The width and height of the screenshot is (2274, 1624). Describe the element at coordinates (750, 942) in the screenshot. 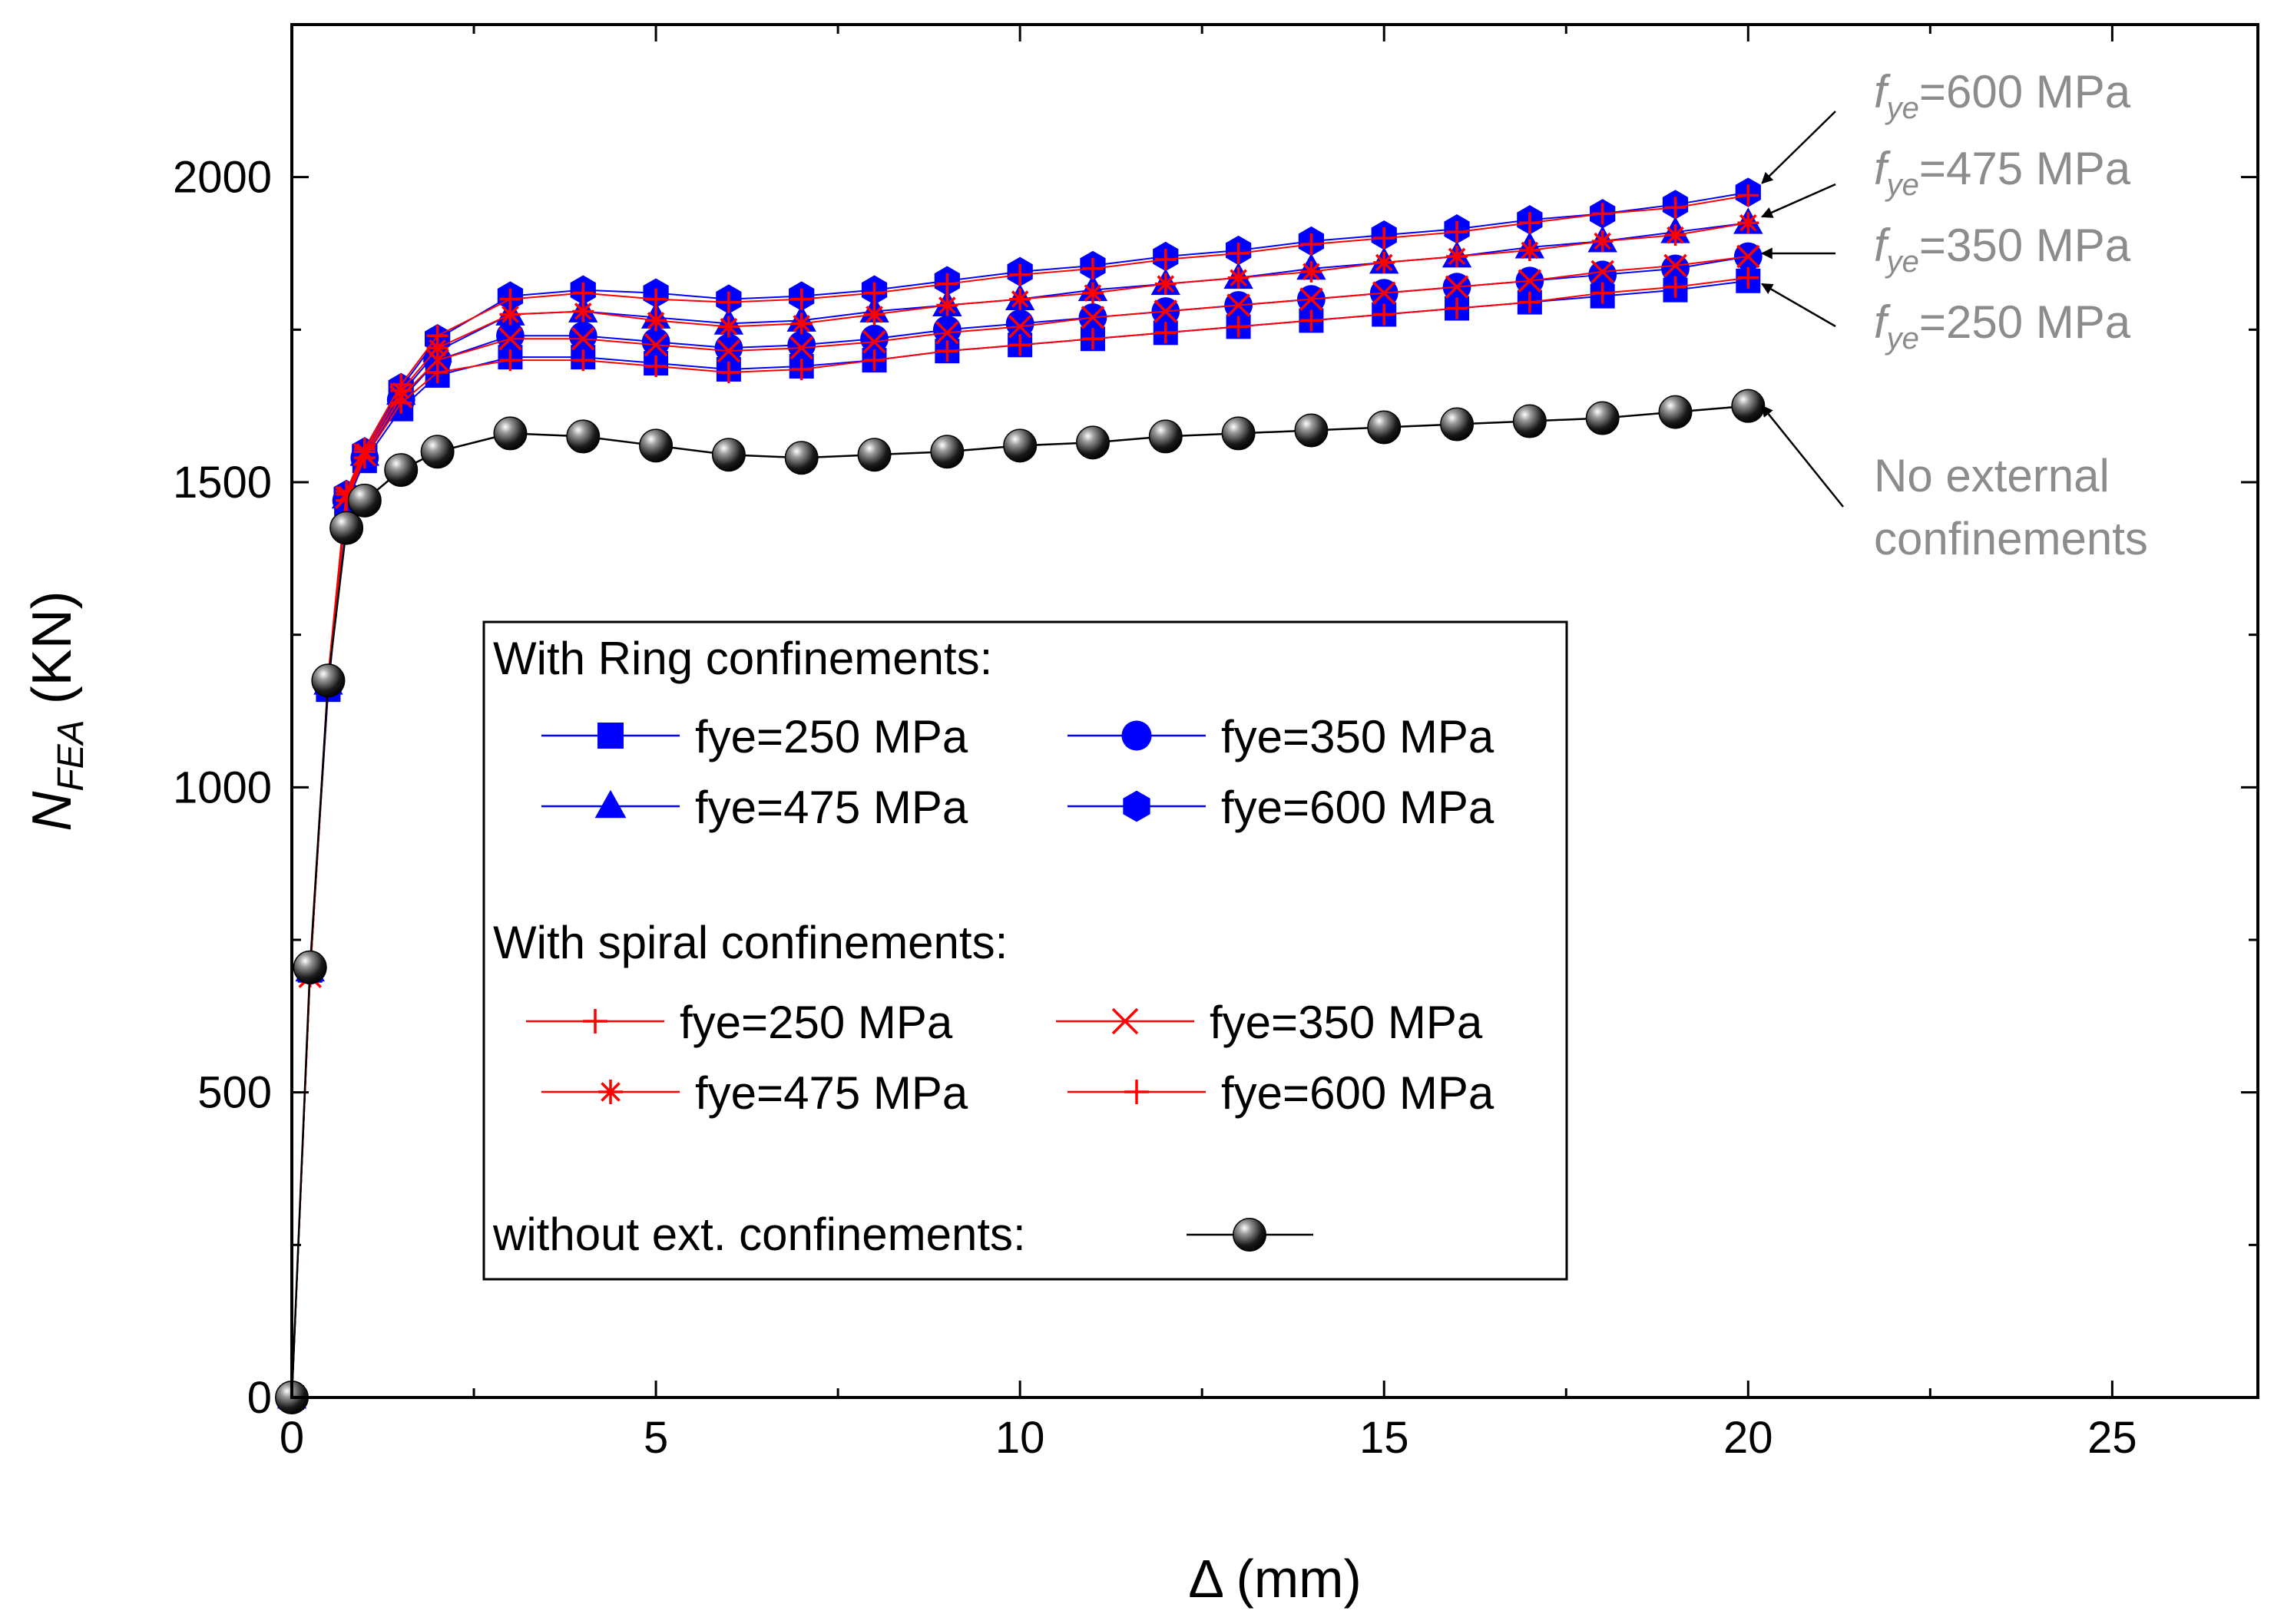

I see `legend-header-spiral: With spiral confinements:` at that location.